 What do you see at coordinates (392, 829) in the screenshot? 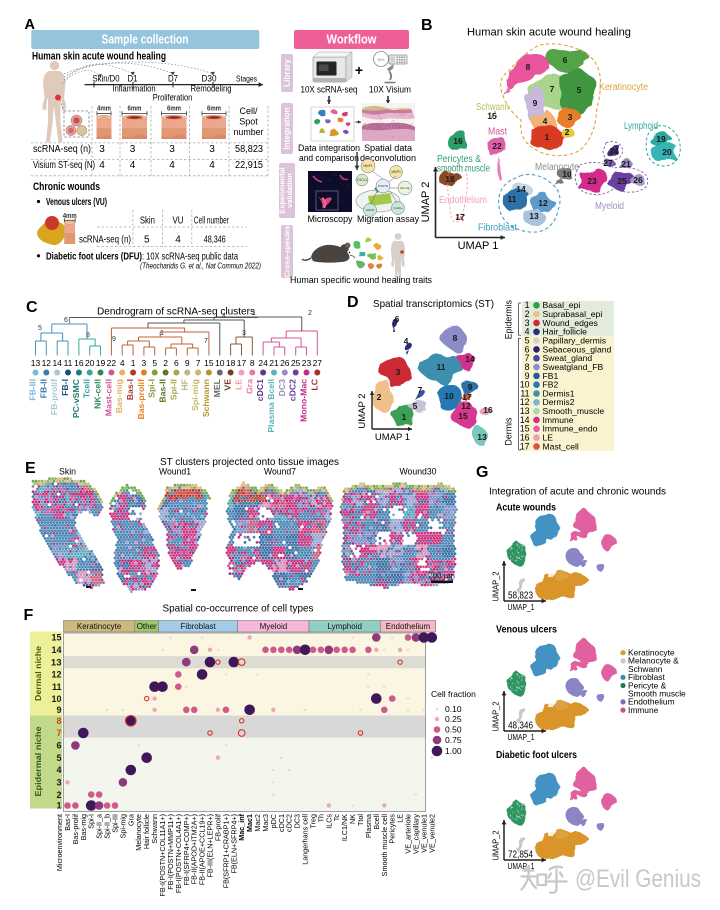
I see `svg-text: Pericytes` at bounding box center [392, 829].